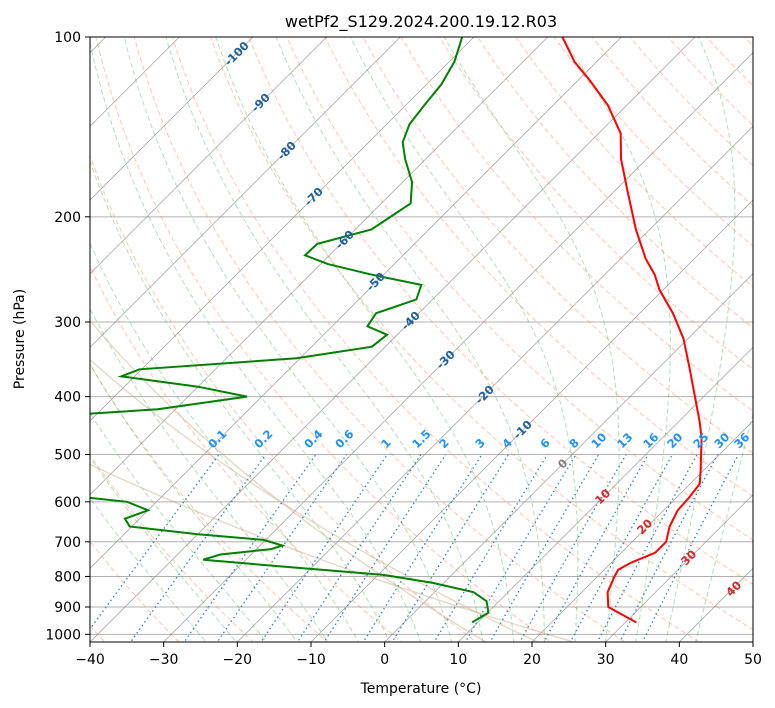 This screenshot has width=775, height=708. What do you see at coordinates (700, 440) in the screenshot?
I see `mixing-ratio-label: 25` at bounding box center [700, 440].